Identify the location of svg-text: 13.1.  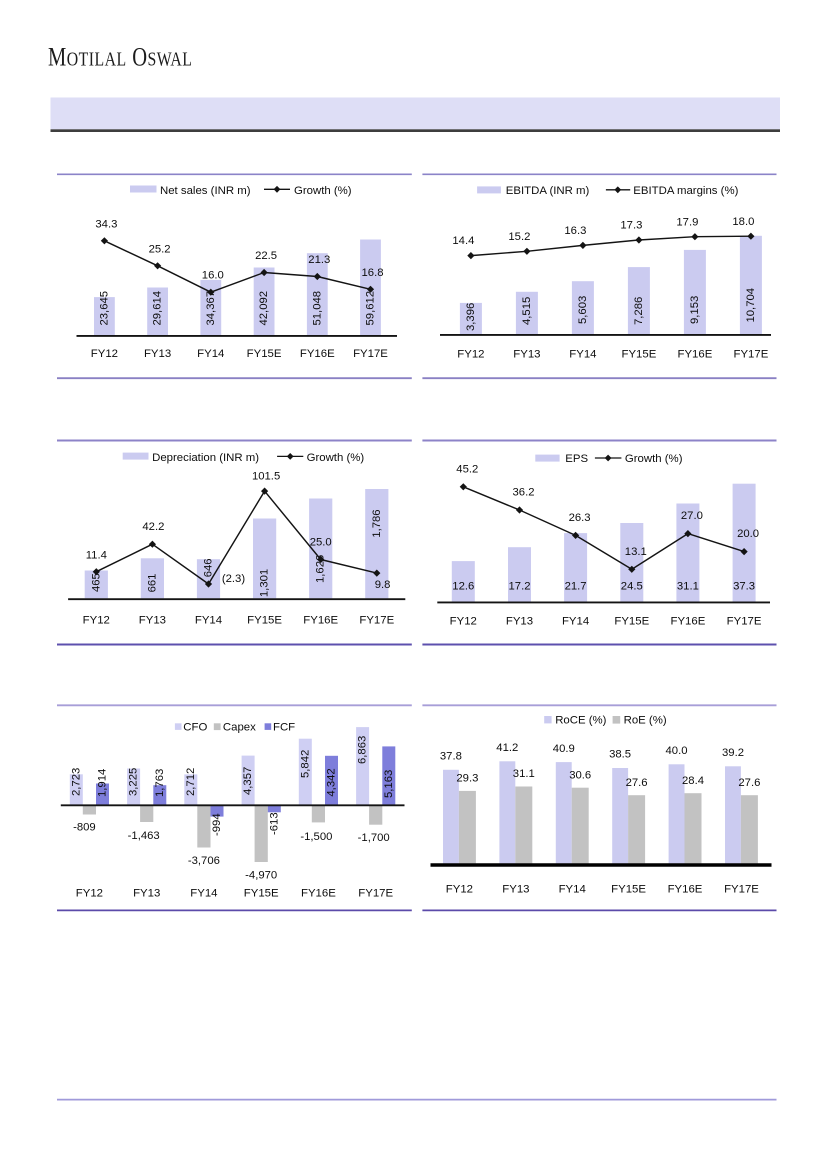
(636, 552).